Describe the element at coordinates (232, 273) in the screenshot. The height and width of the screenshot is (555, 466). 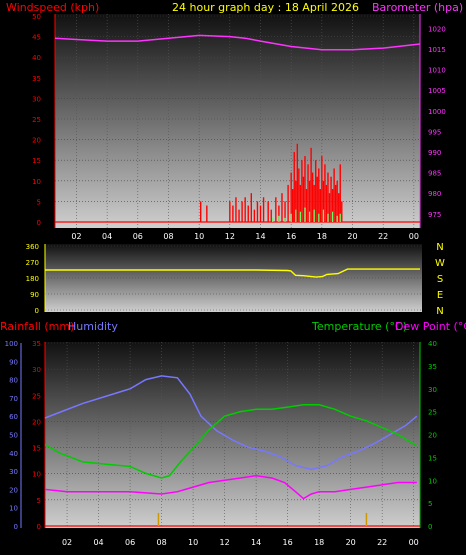
I see `wind-direction-line` at that location.